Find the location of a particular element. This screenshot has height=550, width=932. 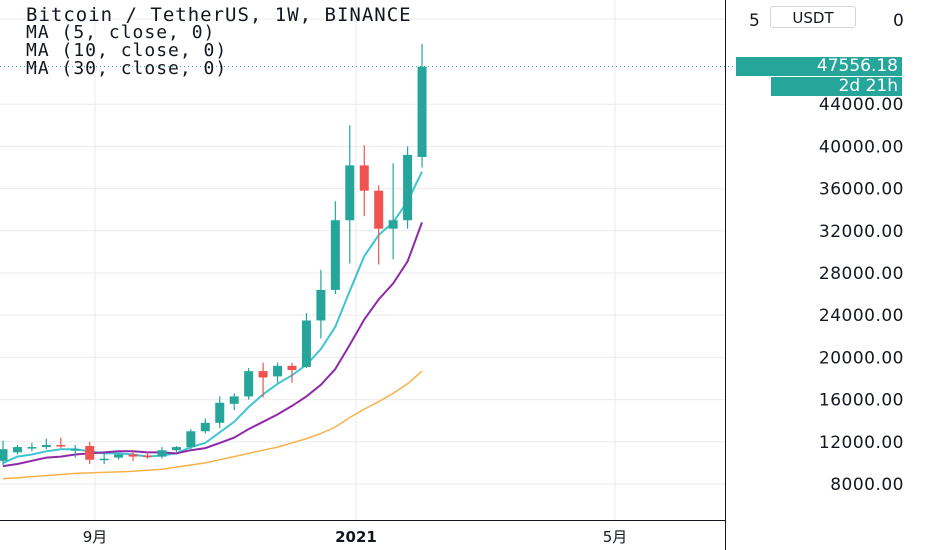

x-tick-label: 2021 is located at coordinates (356, 537).